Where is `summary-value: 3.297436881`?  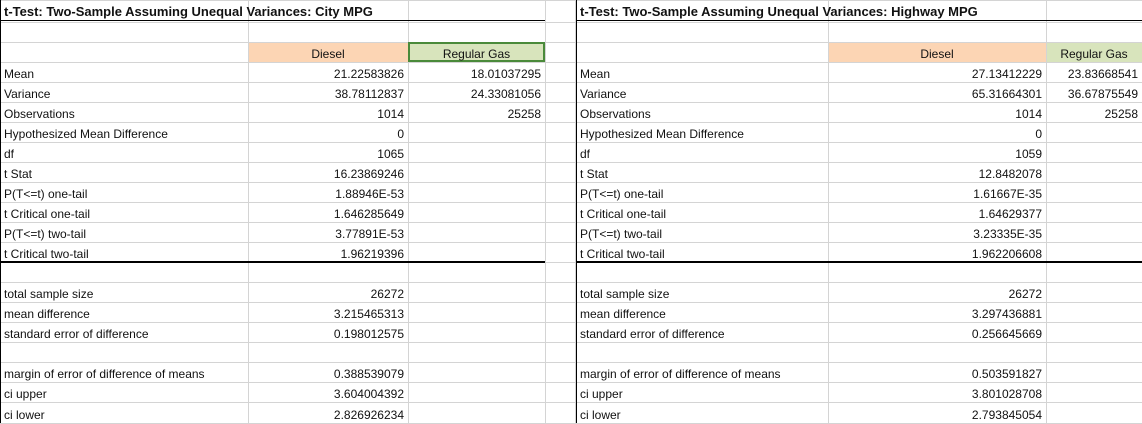 summary-value: 3.297436881 is located at coordinates (937, 312).